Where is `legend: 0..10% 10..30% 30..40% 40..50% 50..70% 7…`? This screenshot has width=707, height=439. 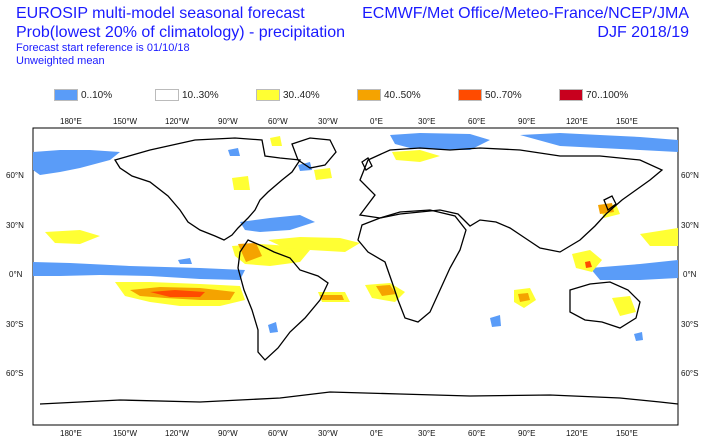
legend: 0..10% 10..30% 30..40% 40..50% 50..70% 7… is located at coordinates (357, 95).